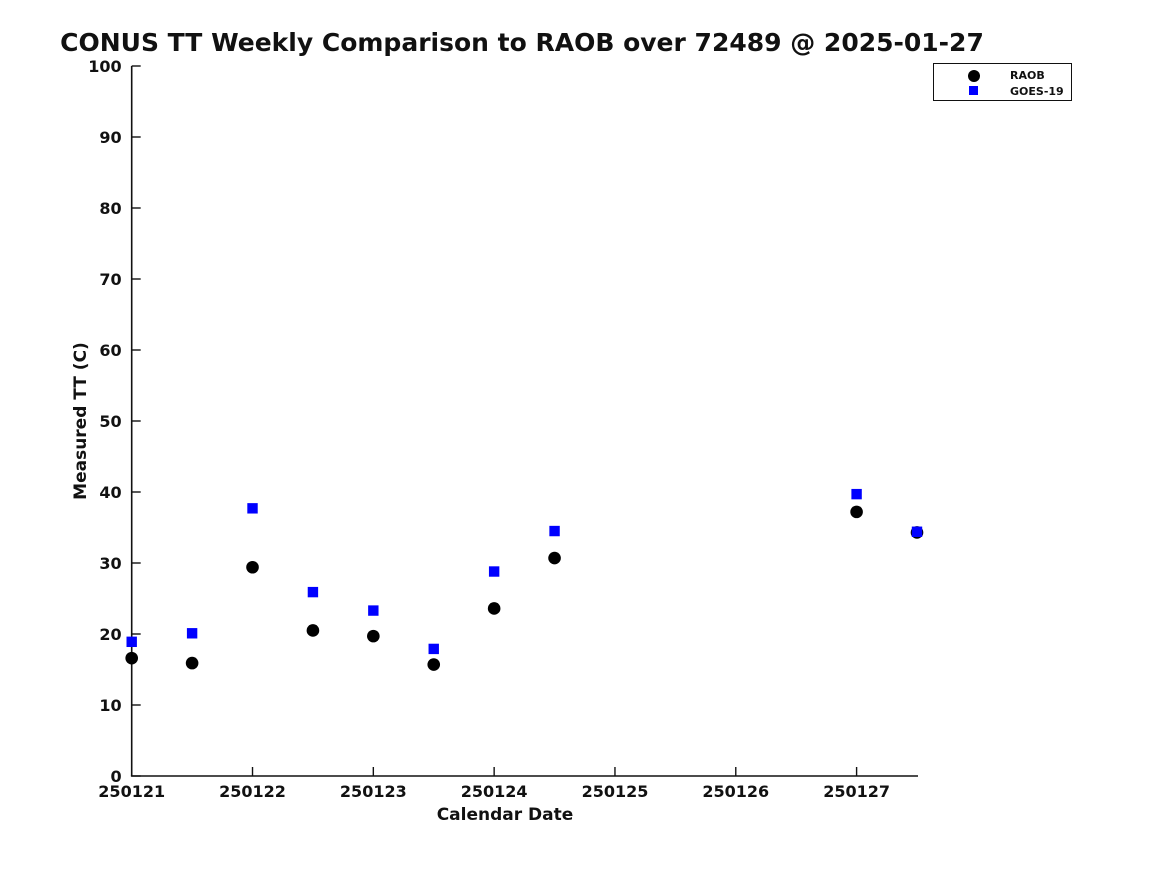 The height and width of the screenshot is (875, 1167). What do you see at coordinates (110, 279) in the screenshot?
I see `y-tick-label: 70` at bounding box center [110, 279].